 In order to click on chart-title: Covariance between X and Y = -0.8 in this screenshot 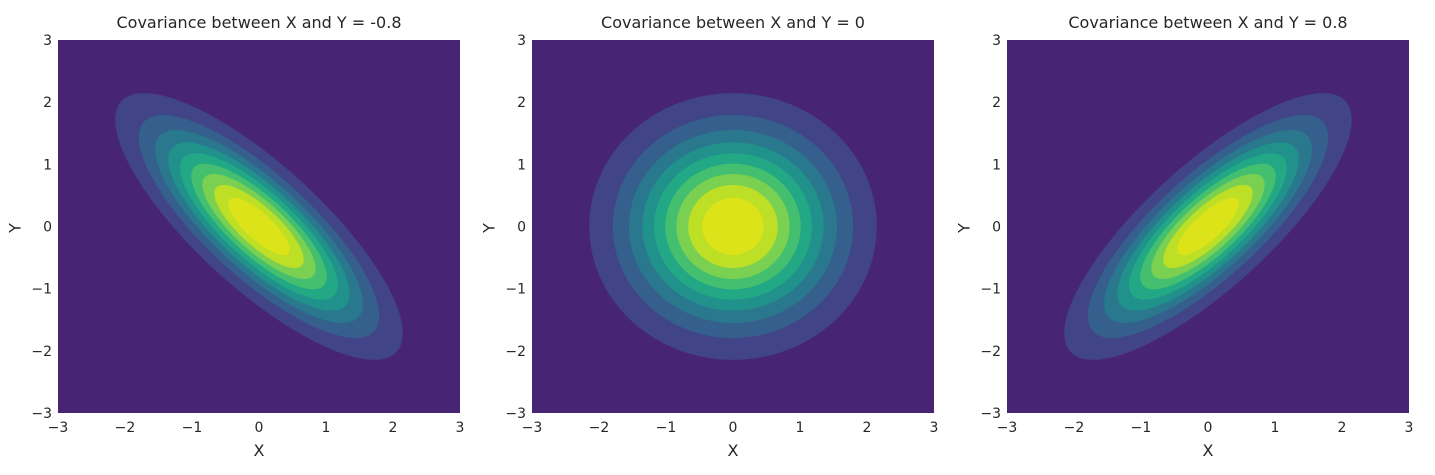, I will do `click(259, 22)`.